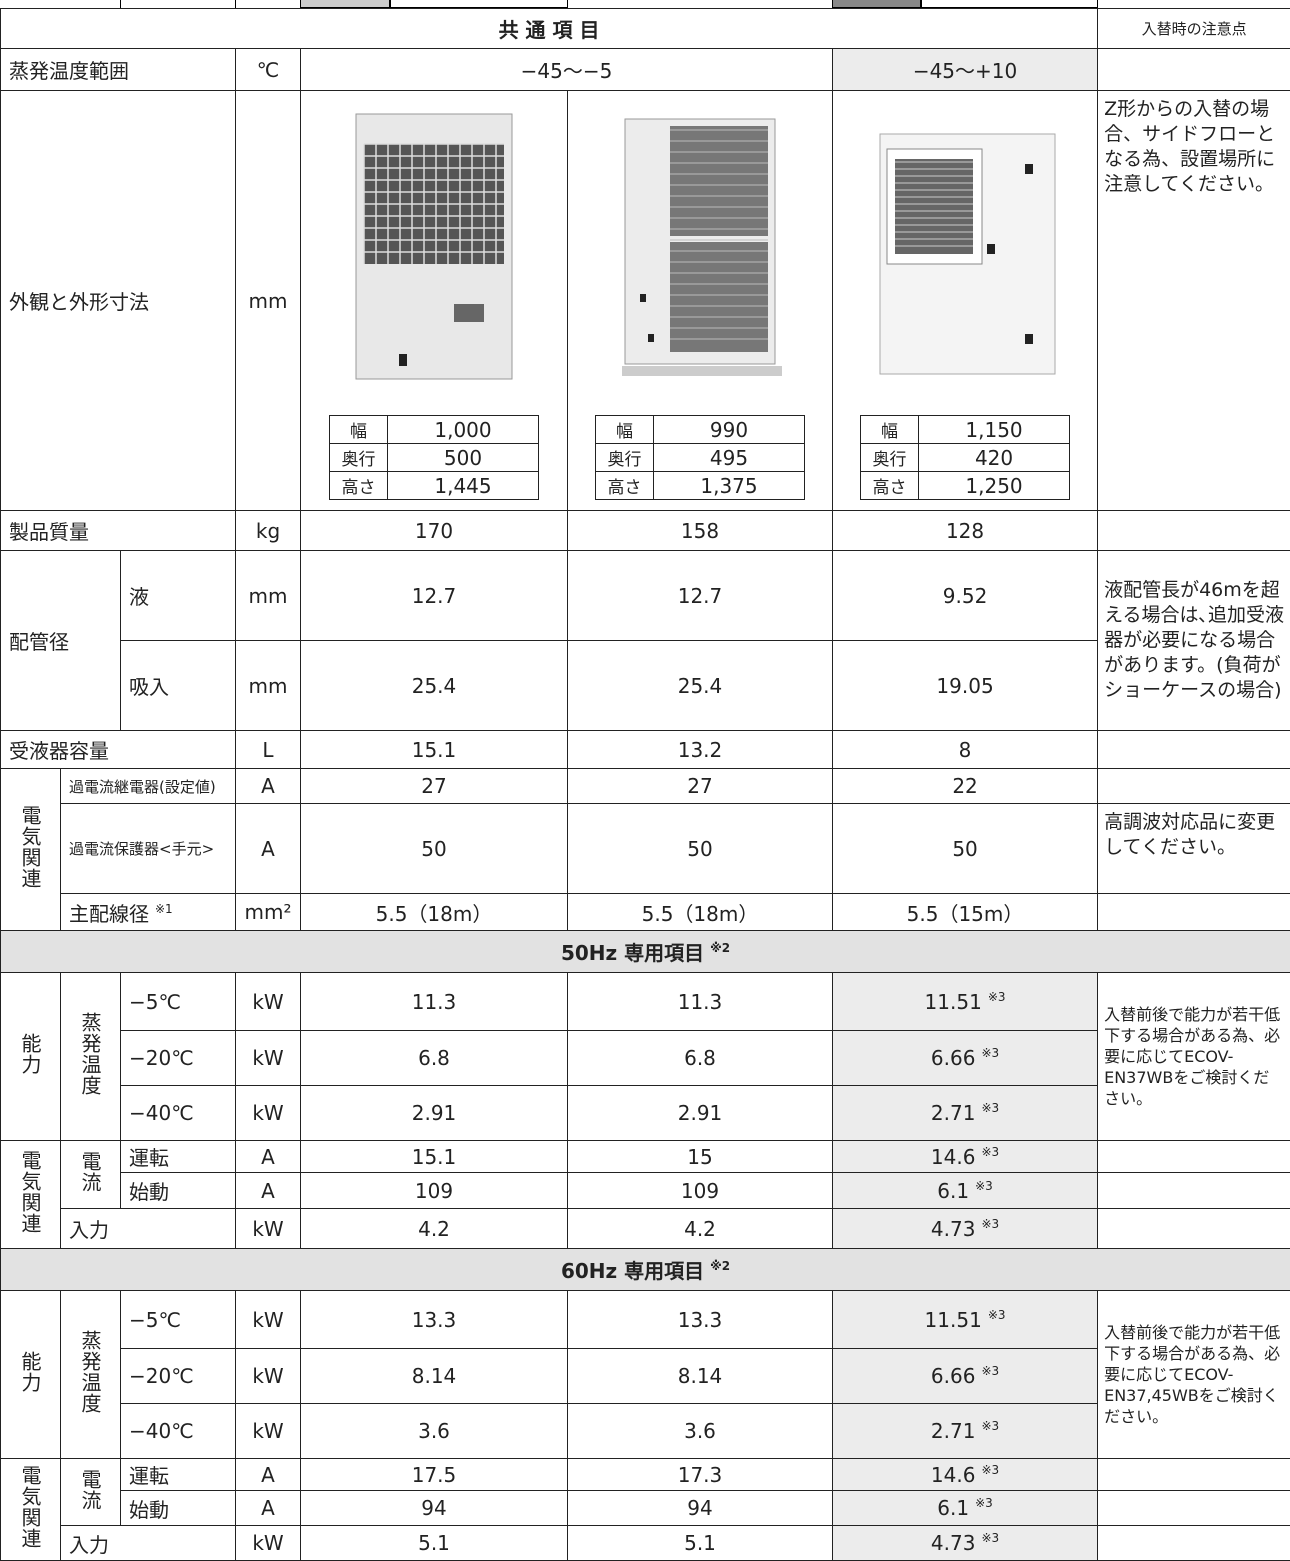 The image size is (1290, 1561). I want to click on value-text: −45〜−5, so click(567, 71).